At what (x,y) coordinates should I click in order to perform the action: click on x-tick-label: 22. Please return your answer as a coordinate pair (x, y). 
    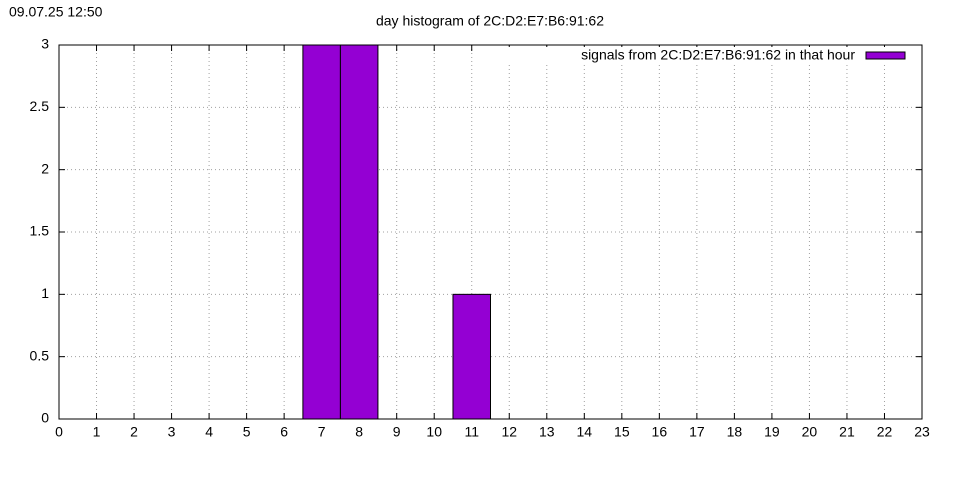
    Looking at the image, I should click on (885, 432).